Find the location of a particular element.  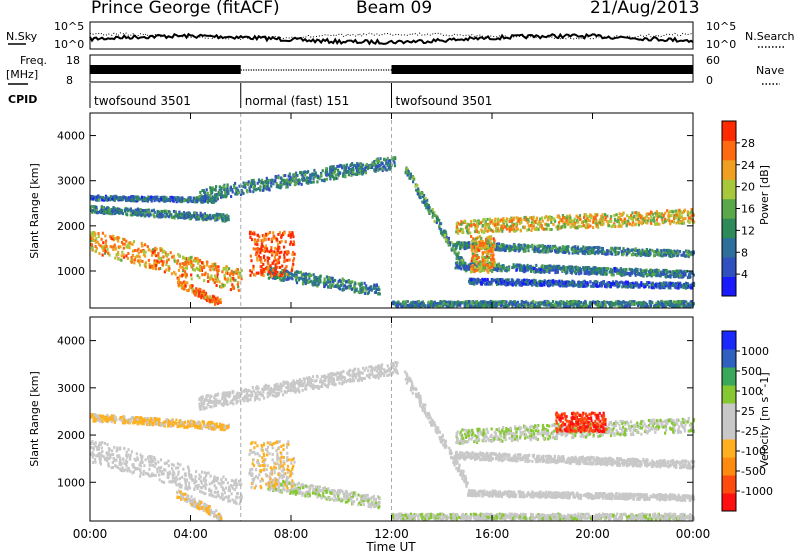

freq-block is located at coordinates (542, 69).